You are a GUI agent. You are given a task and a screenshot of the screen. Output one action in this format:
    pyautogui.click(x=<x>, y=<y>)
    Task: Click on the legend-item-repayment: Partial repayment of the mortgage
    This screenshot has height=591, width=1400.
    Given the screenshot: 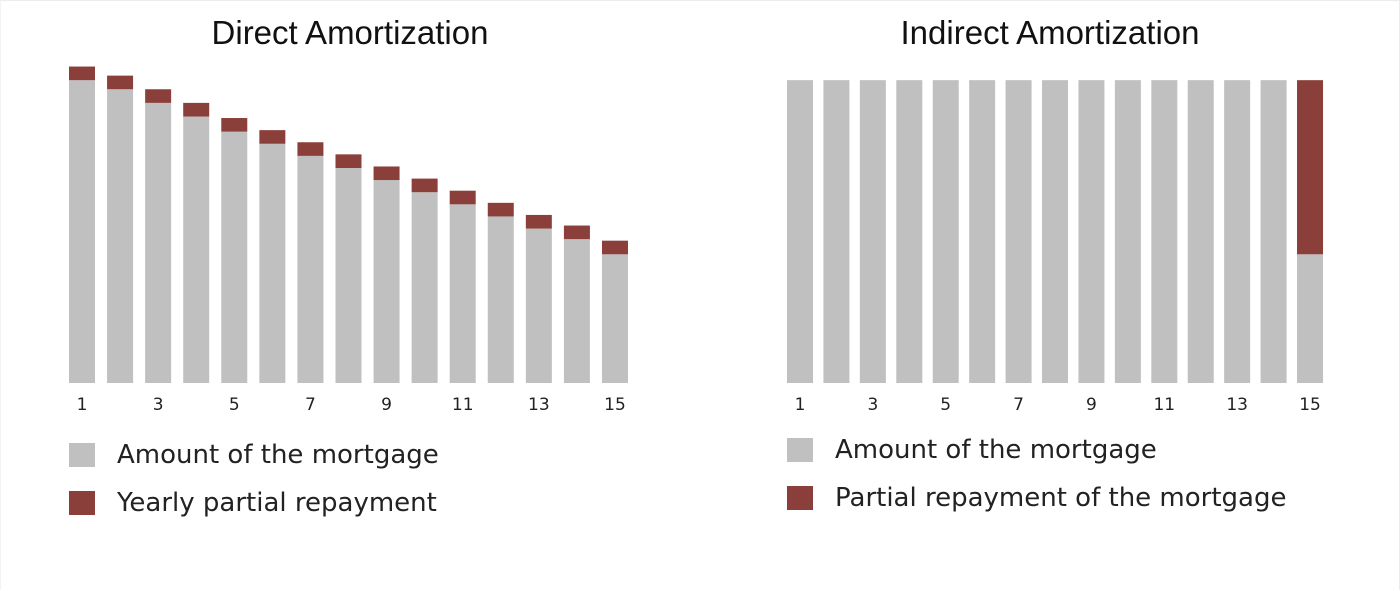 What is the action you would take?
    pyautogui.click(x=1036, y=498)
    